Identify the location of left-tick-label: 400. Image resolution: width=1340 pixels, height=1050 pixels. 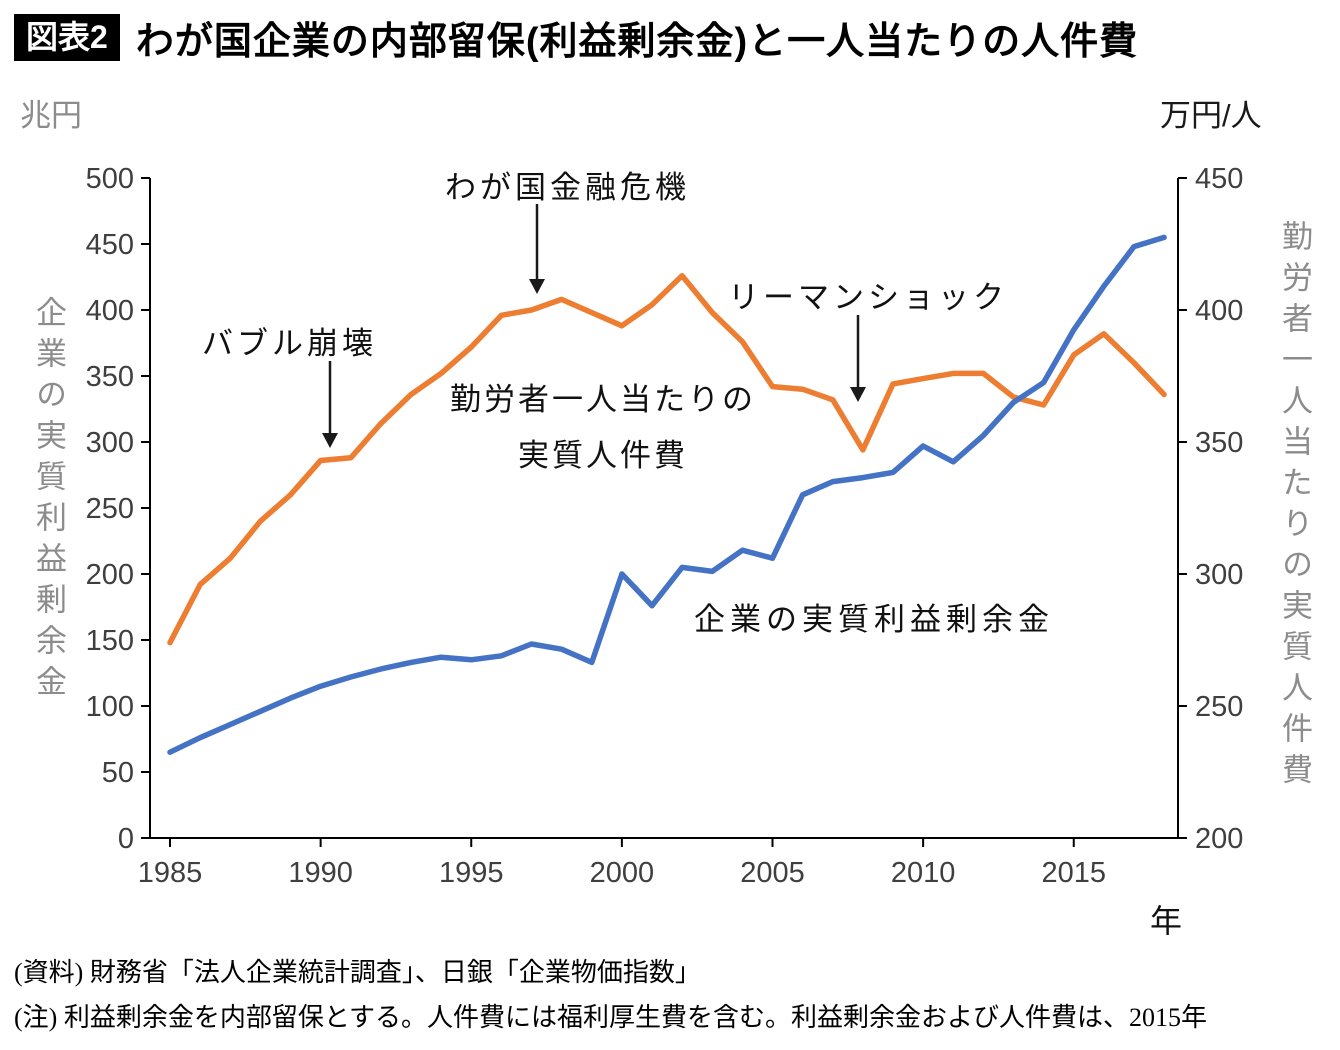
(110, 311).